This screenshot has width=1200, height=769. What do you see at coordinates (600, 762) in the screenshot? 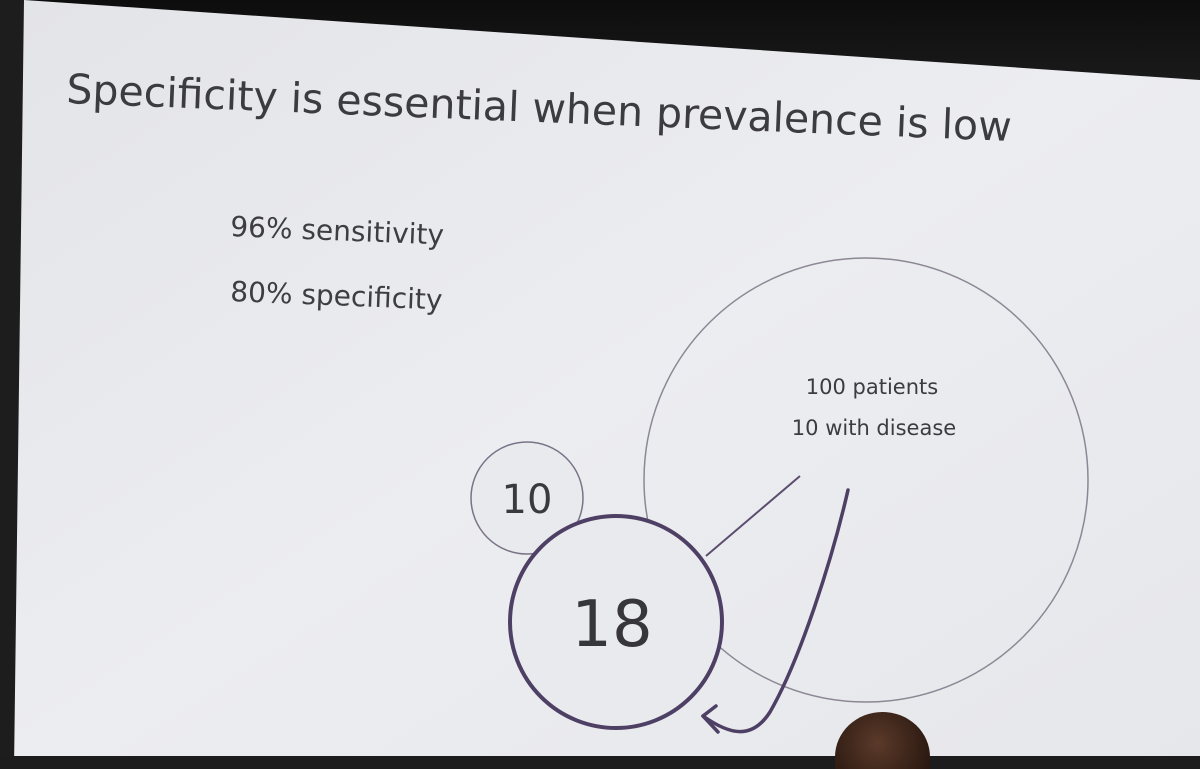
I see `bottom-edge-shadow` at bounding box center [600, 762].